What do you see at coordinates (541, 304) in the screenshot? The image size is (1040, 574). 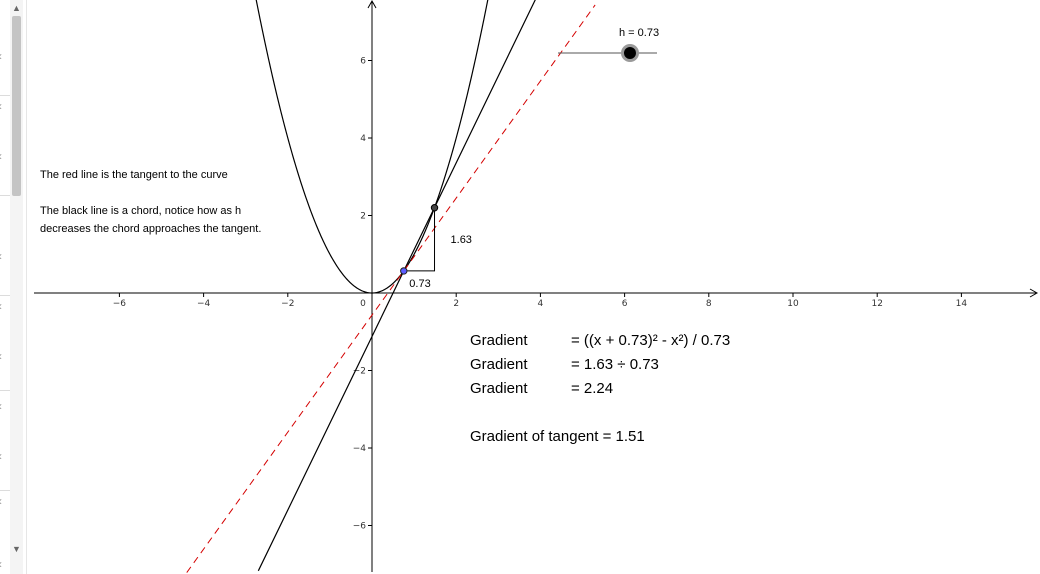 I see `x-tick-label: 4` at bounding box center [541, 304].